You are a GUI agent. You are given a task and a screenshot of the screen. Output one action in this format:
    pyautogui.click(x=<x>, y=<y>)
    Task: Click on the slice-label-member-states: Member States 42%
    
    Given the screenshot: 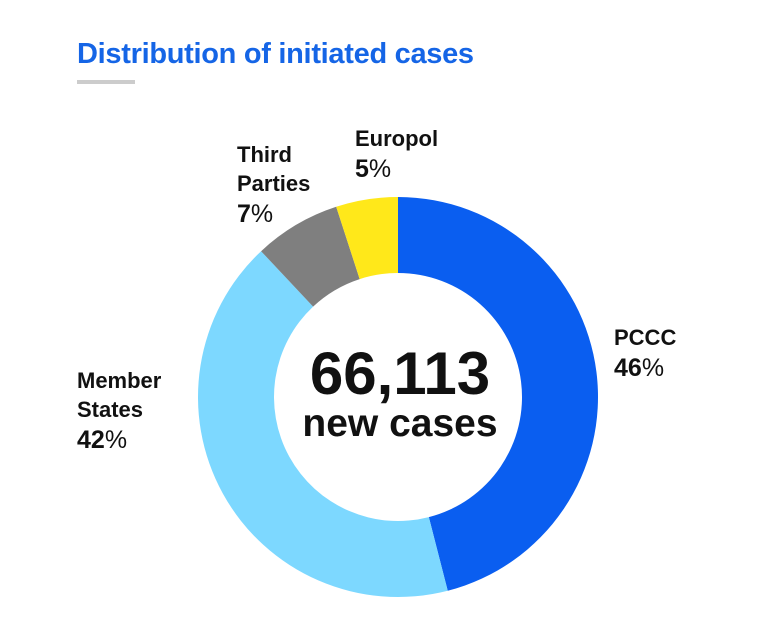 What is the action you would take?
    pyautogui.click(x=119, y=411)
    